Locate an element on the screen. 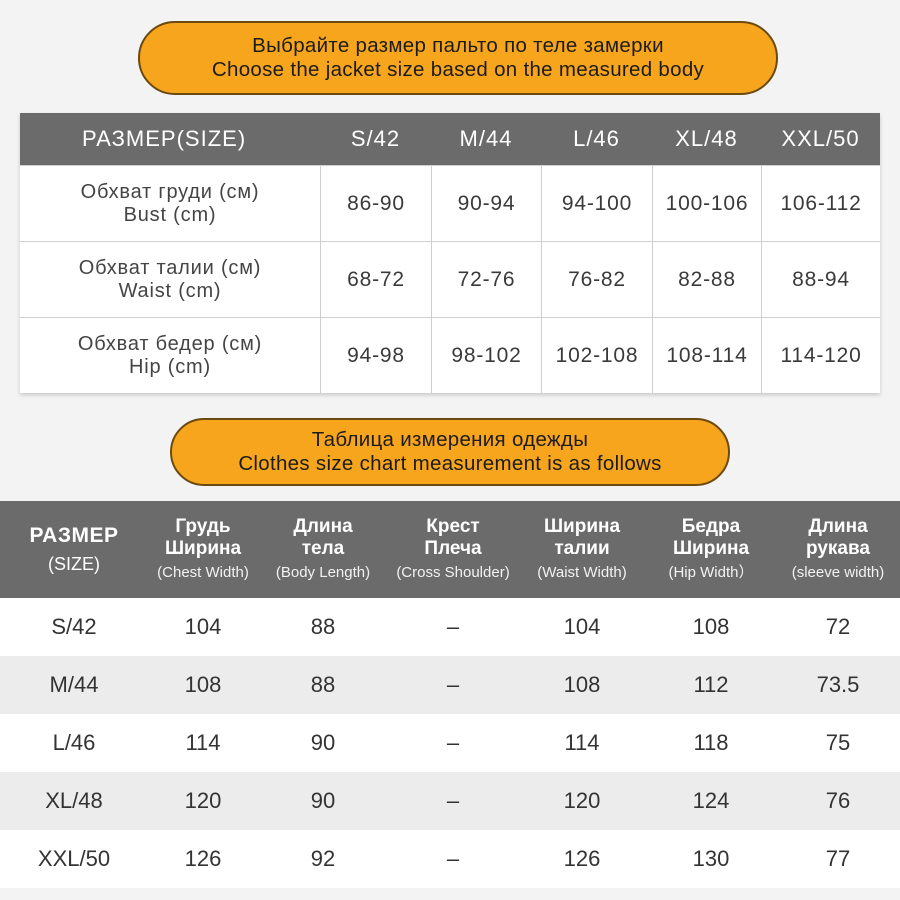 The image size is (900, 900). table-cell: 76-82 is located at coordinates (596, 279).